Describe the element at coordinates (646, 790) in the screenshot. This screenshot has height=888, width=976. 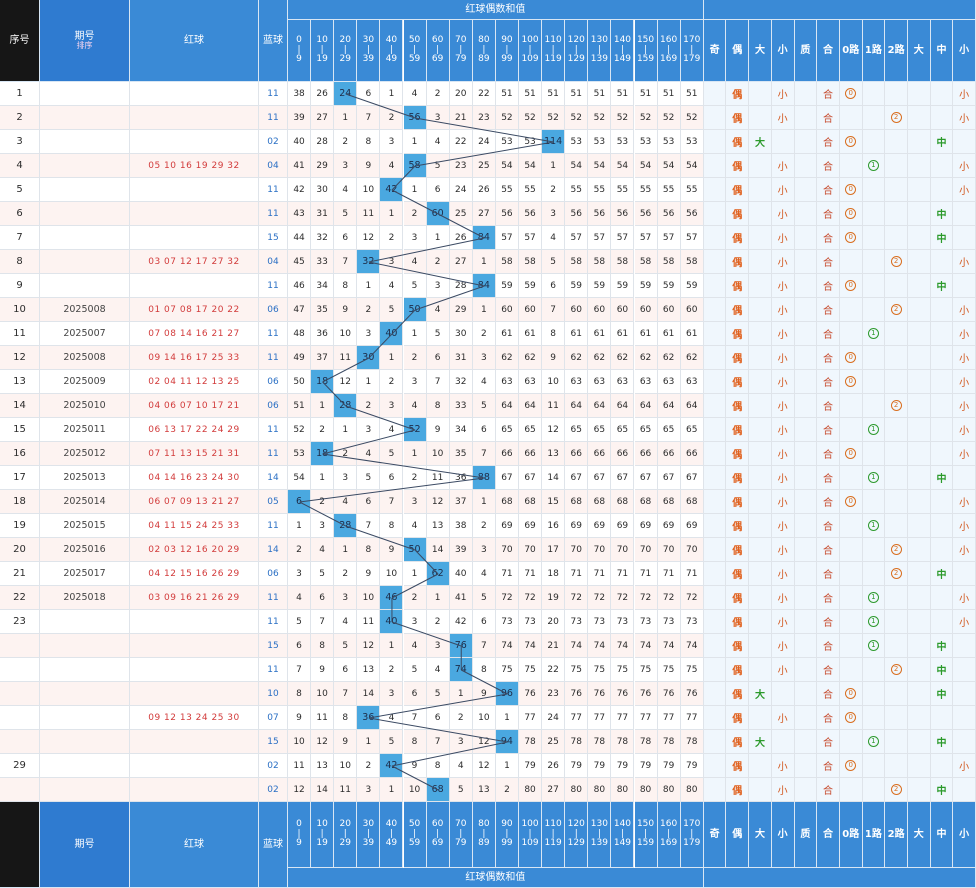
I see `sum-miss-cell: 80` at that location.